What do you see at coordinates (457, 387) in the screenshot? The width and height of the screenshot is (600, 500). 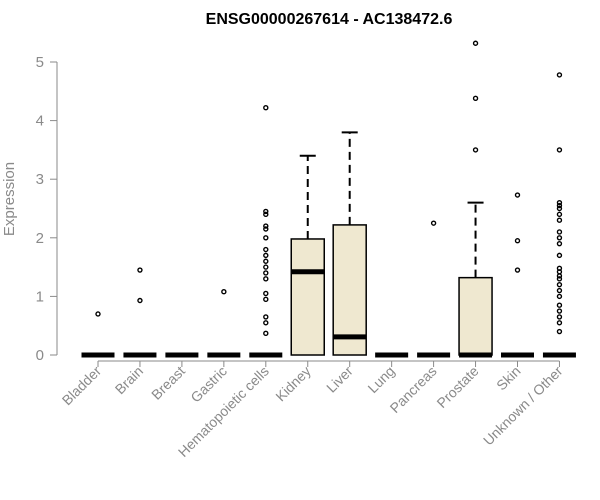 I see `x-tick-label: Prostate` at bounding box center [457, 387].